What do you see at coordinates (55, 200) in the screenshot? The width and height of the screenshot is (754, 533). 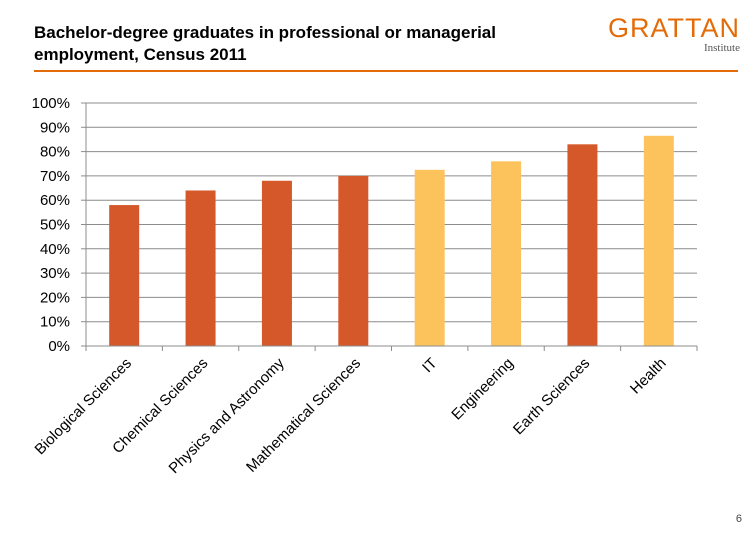 I see `y-tick-label: 60%` at bounding box center [55, 200].